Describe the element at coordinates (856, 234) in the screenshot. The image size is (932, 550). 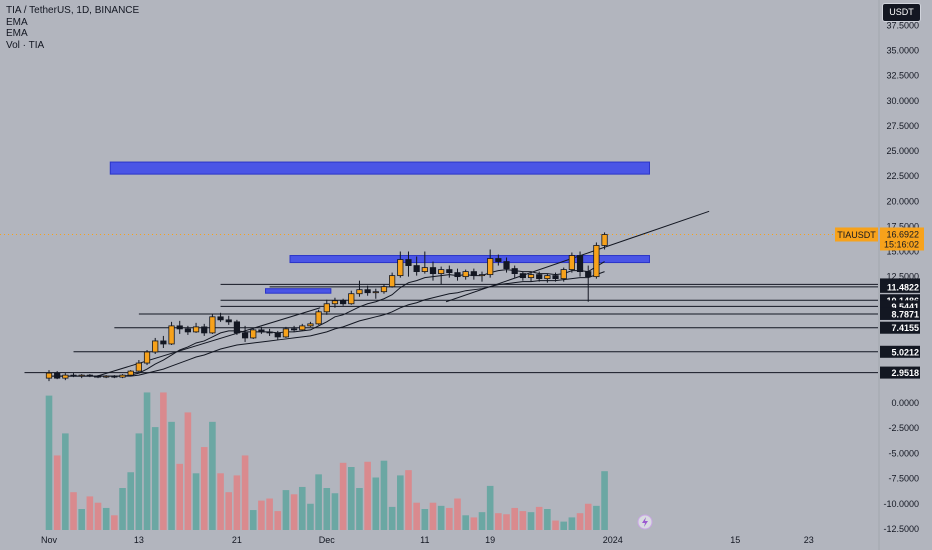
I see `symbol-tag-bg` at that location.